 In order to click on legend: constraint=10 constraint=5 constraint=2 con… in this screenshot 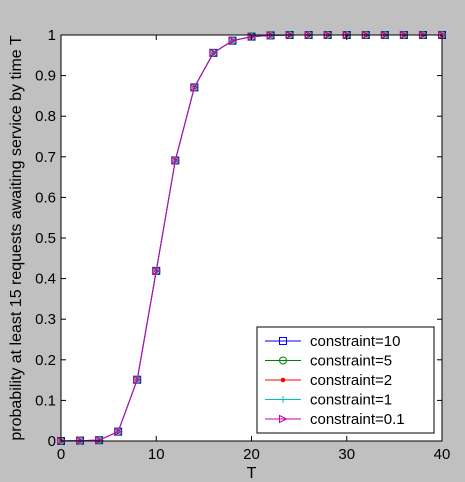, I will do `click(345, 380)`.